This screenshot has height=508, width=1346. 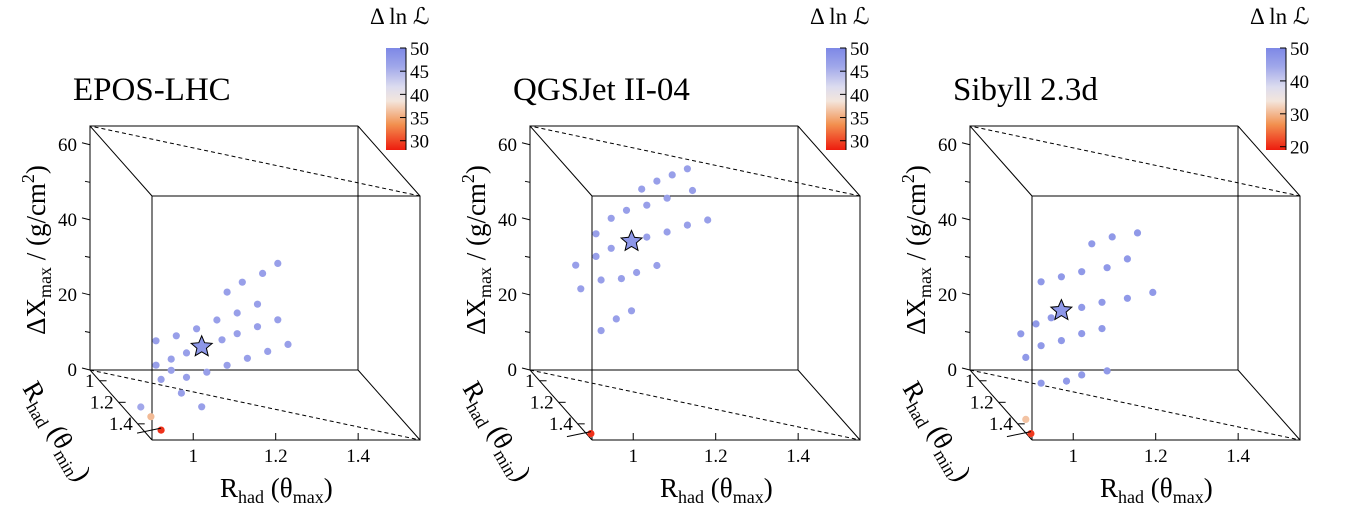 What do you see at coordinates (121, 424) in the screenshot?
I see `y-tick-label: 1.4` at bounding box center [121, 424].